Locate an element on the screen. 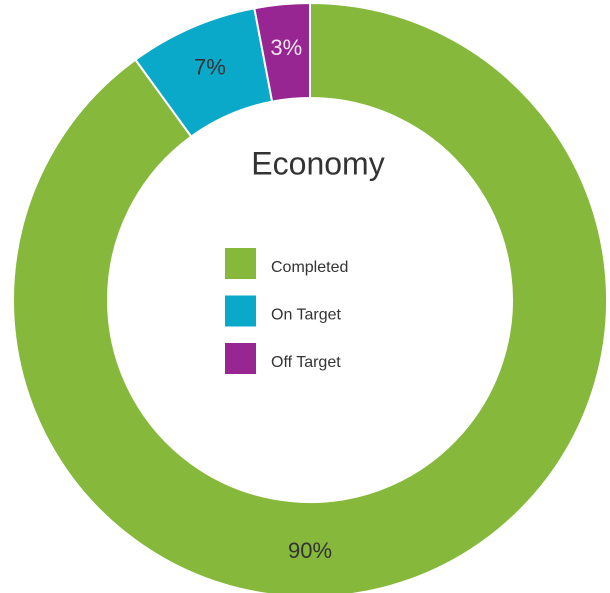  legend-label: On Target is located at coordinates (306, 315).